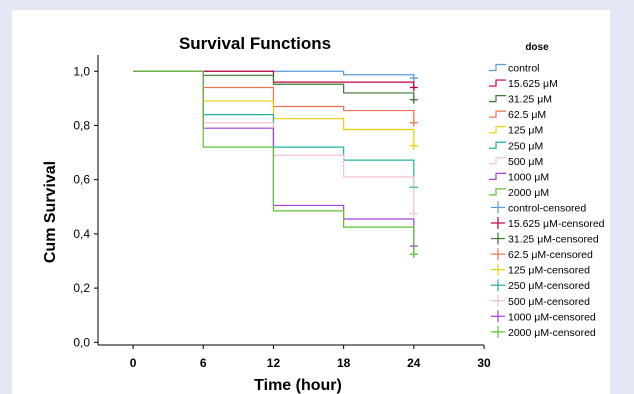 The height and width of the screenshot is (394, 634). Describe the element at coordinates (524, 69) in the screenshot. I see `legend-label-0: control` at that location.